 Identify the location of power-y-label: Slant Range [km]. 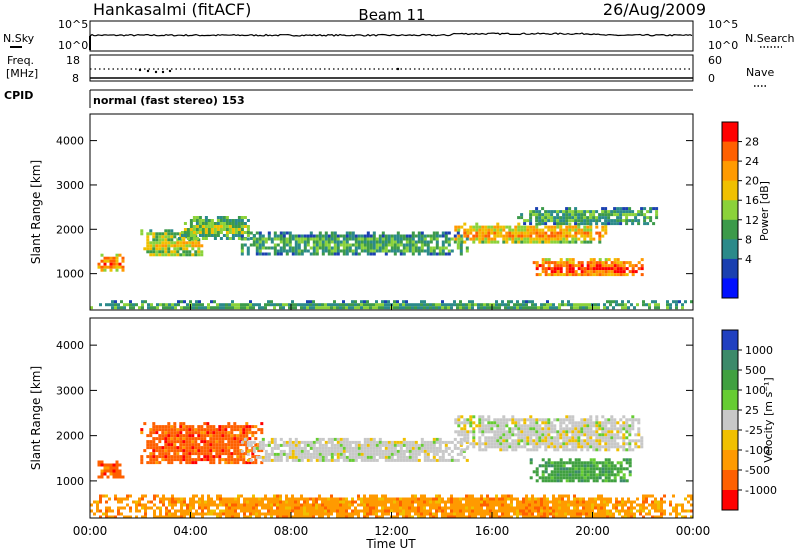
(36, 212).